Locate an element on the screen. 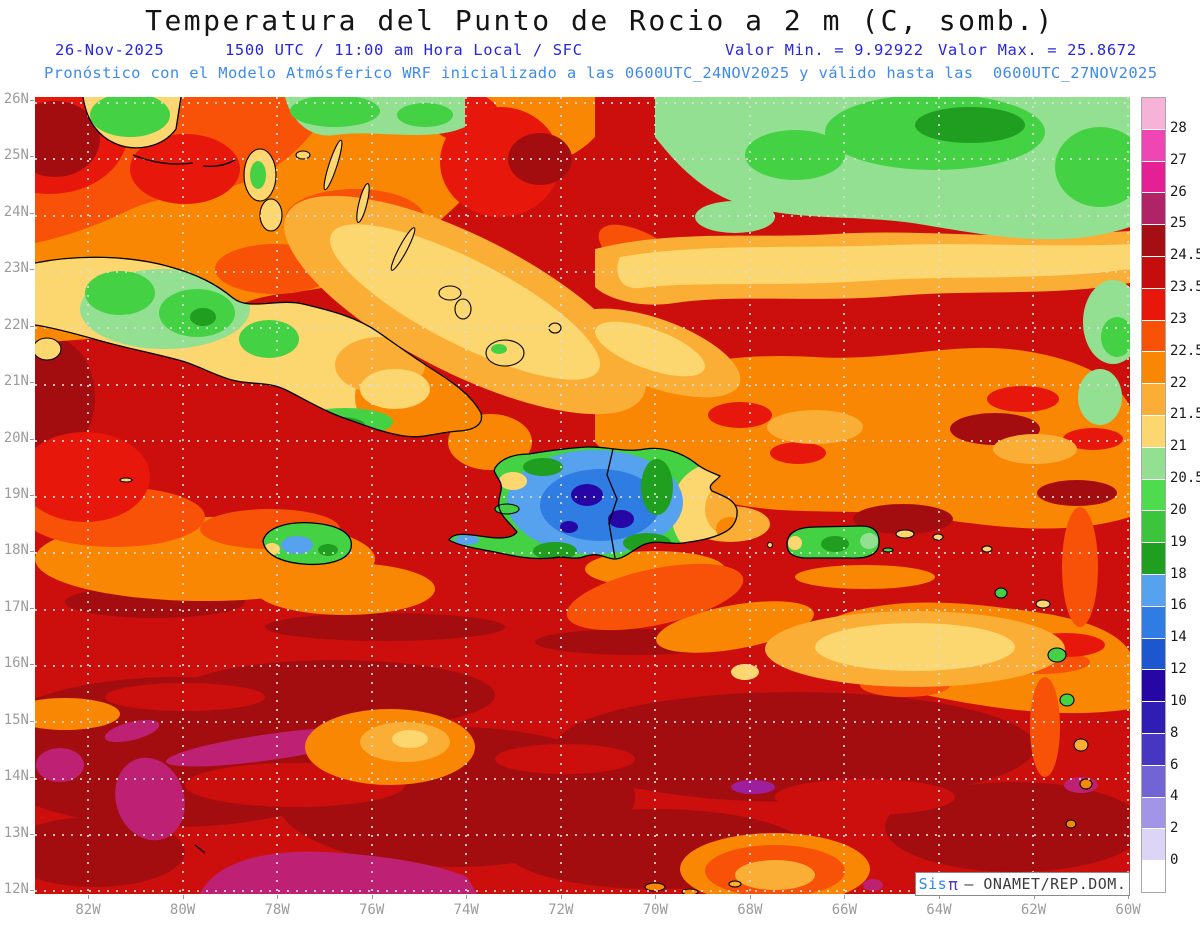 This screenshot has width=1200, height=927. lon-label: 66W is located at coordinates (844, 910).